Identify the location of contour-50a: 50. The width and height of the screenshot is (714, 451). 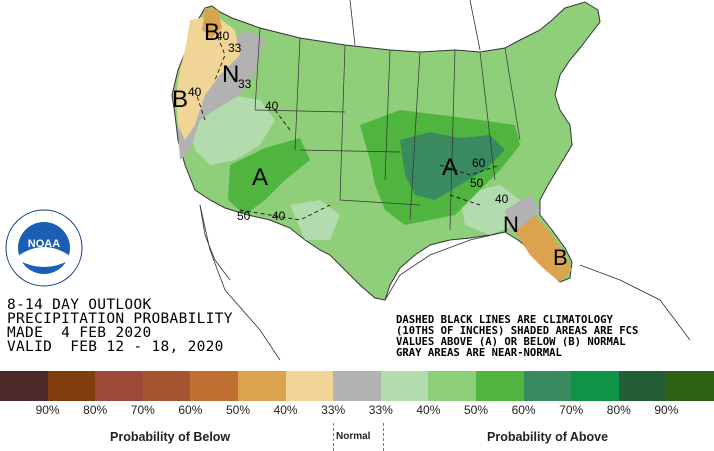
(244, 216).